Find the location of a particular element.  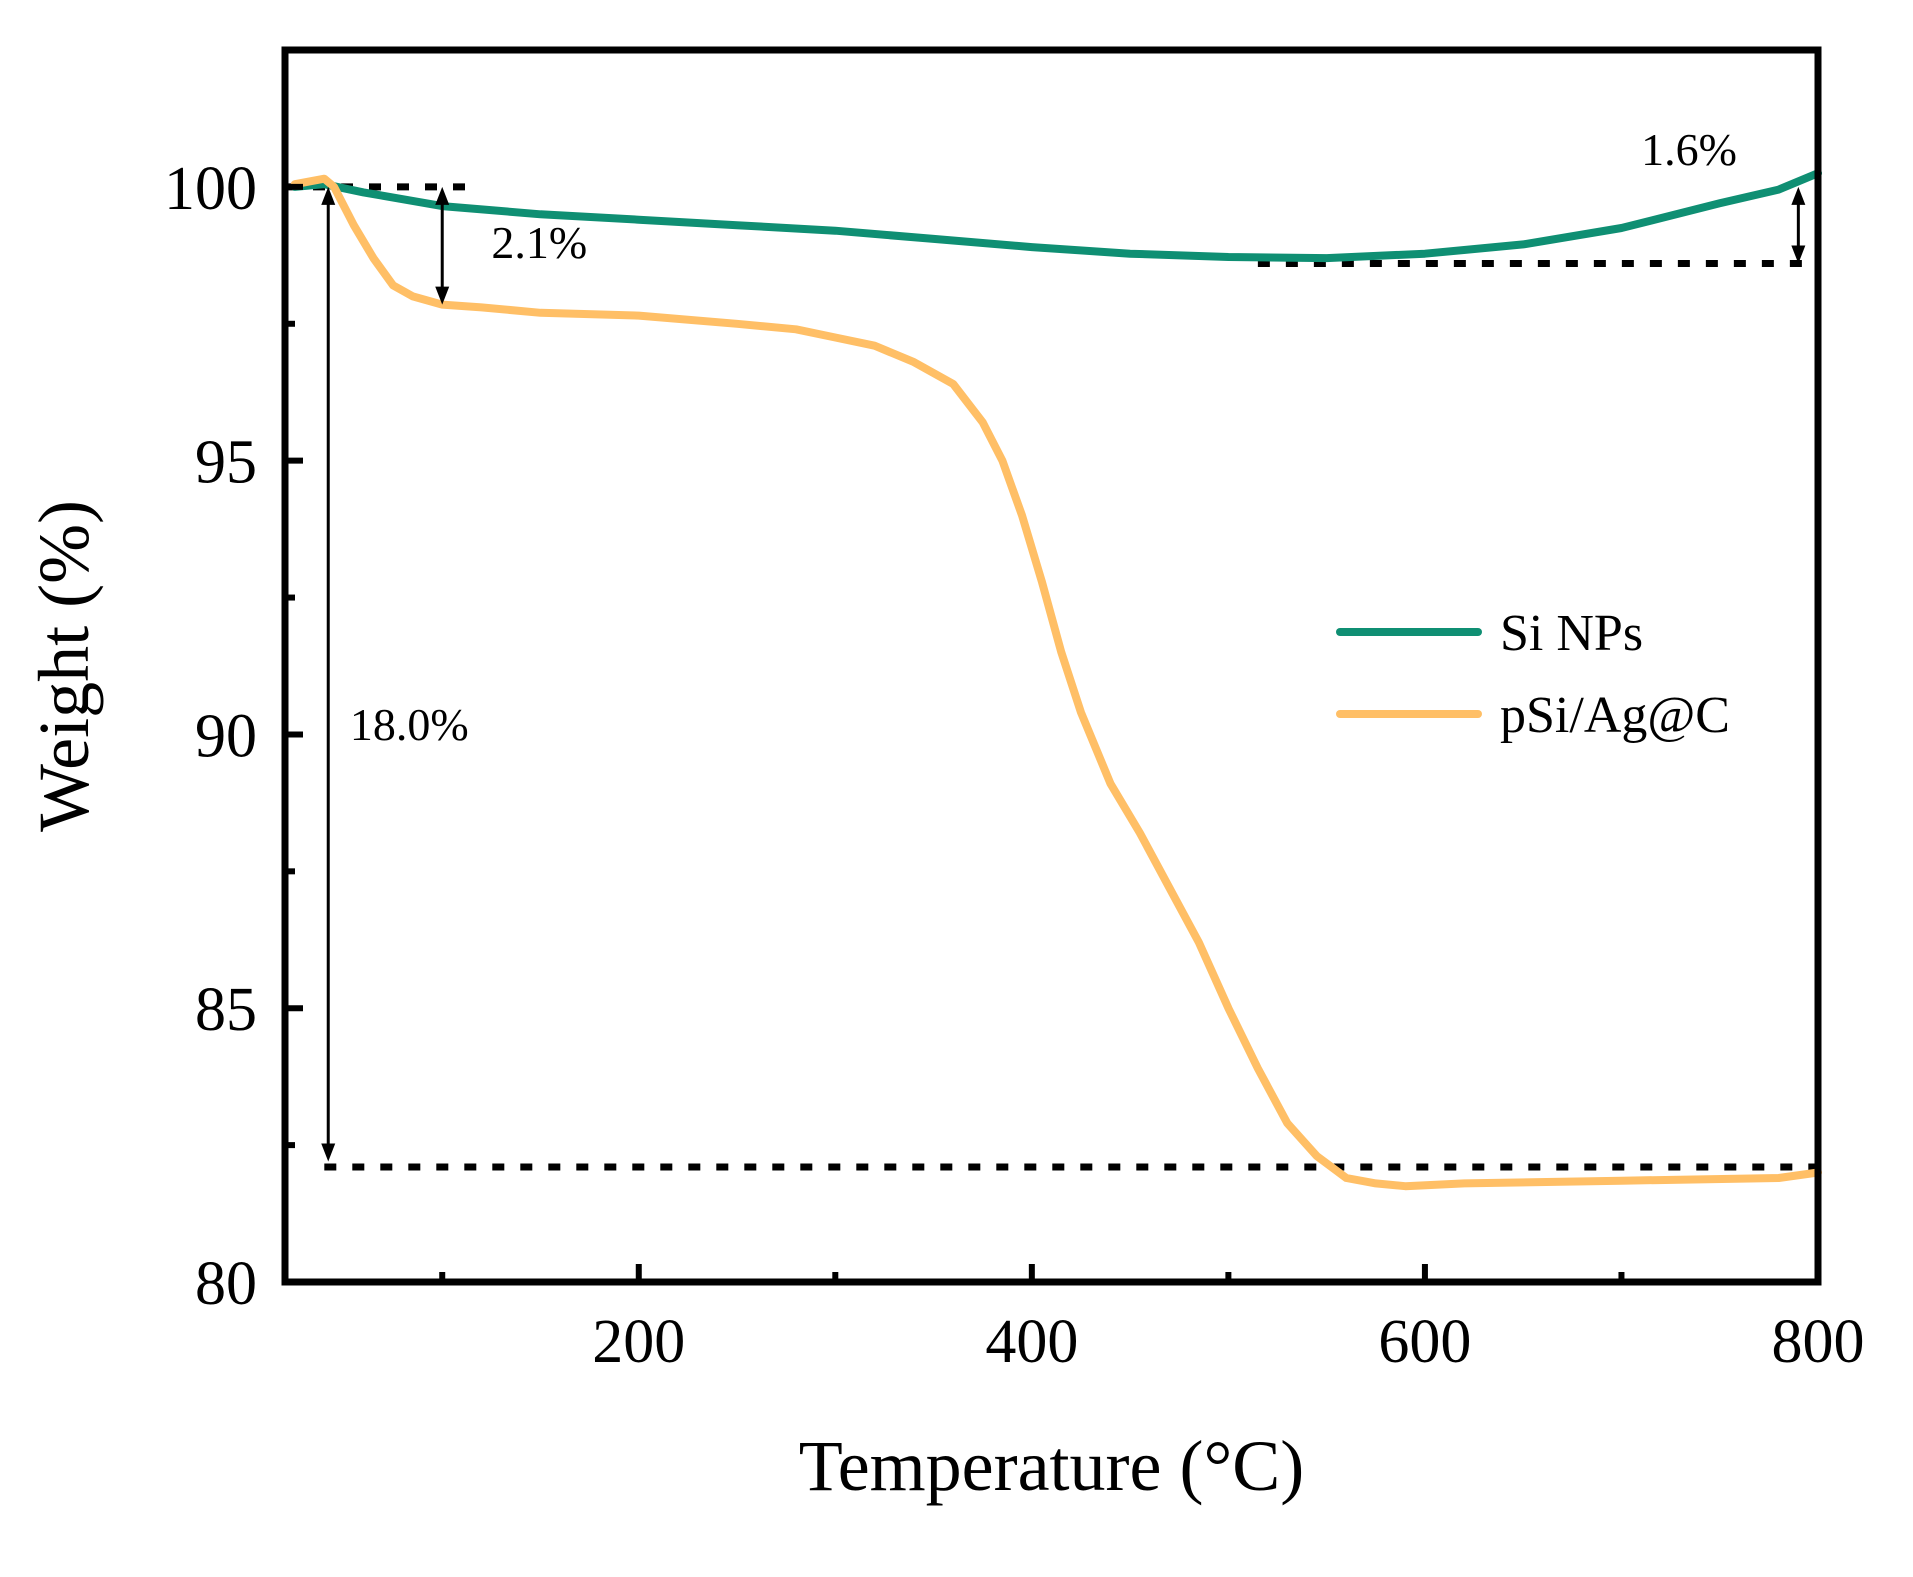

legend-label-1: pSi/Ag@C is located at coordinates (1615, 715).